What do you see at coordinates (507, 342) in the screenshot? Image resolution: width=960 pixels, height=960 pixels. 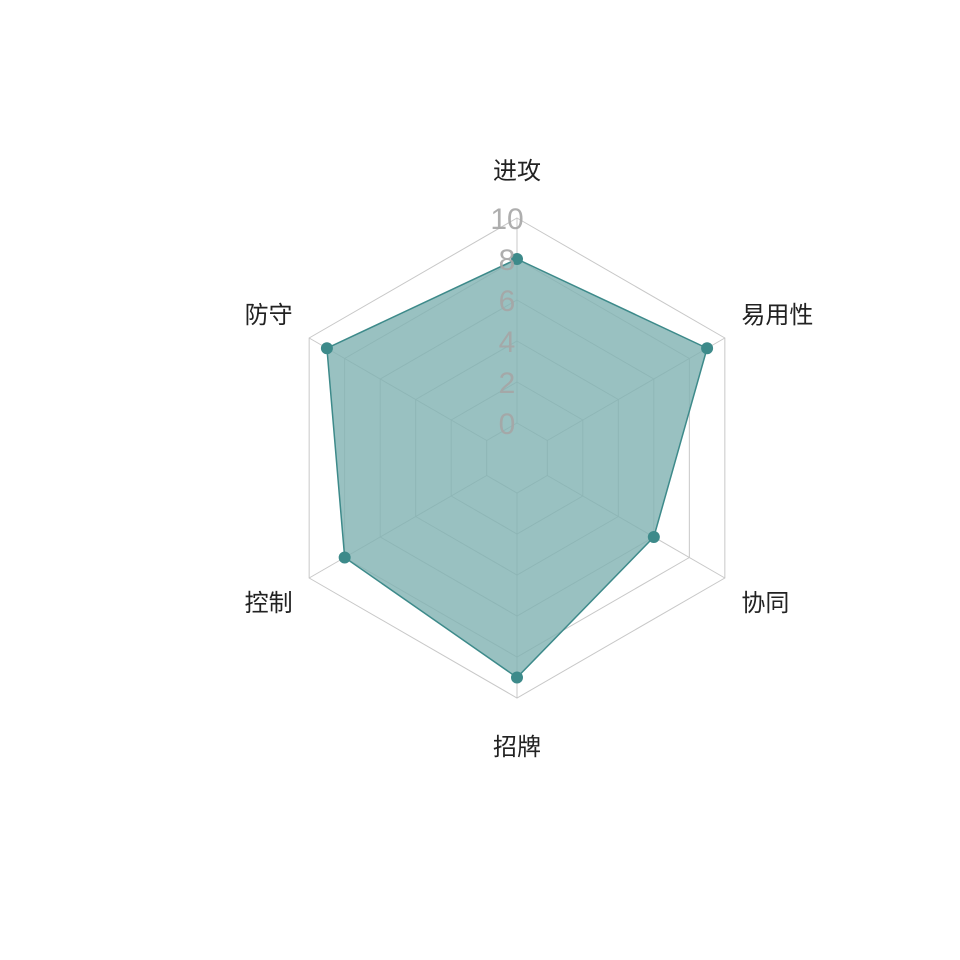 I see `tick-label-4: 4` at bounding box center [507, 342].